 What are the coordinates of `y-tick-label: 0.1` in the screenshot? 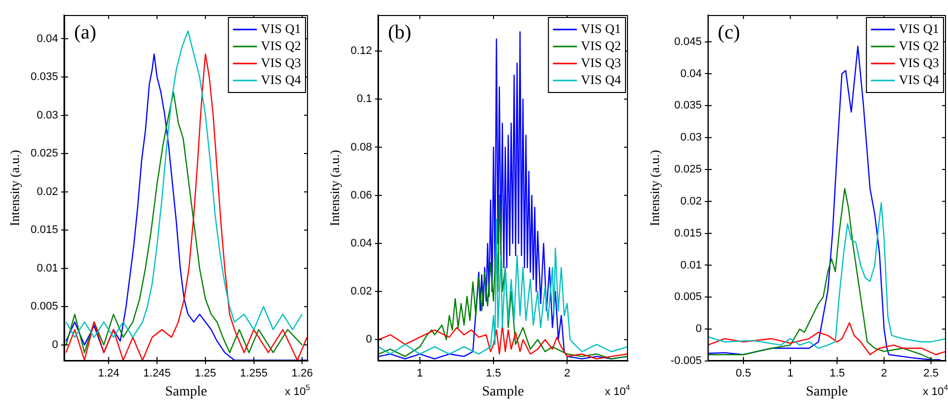 It's located at (364, 99).